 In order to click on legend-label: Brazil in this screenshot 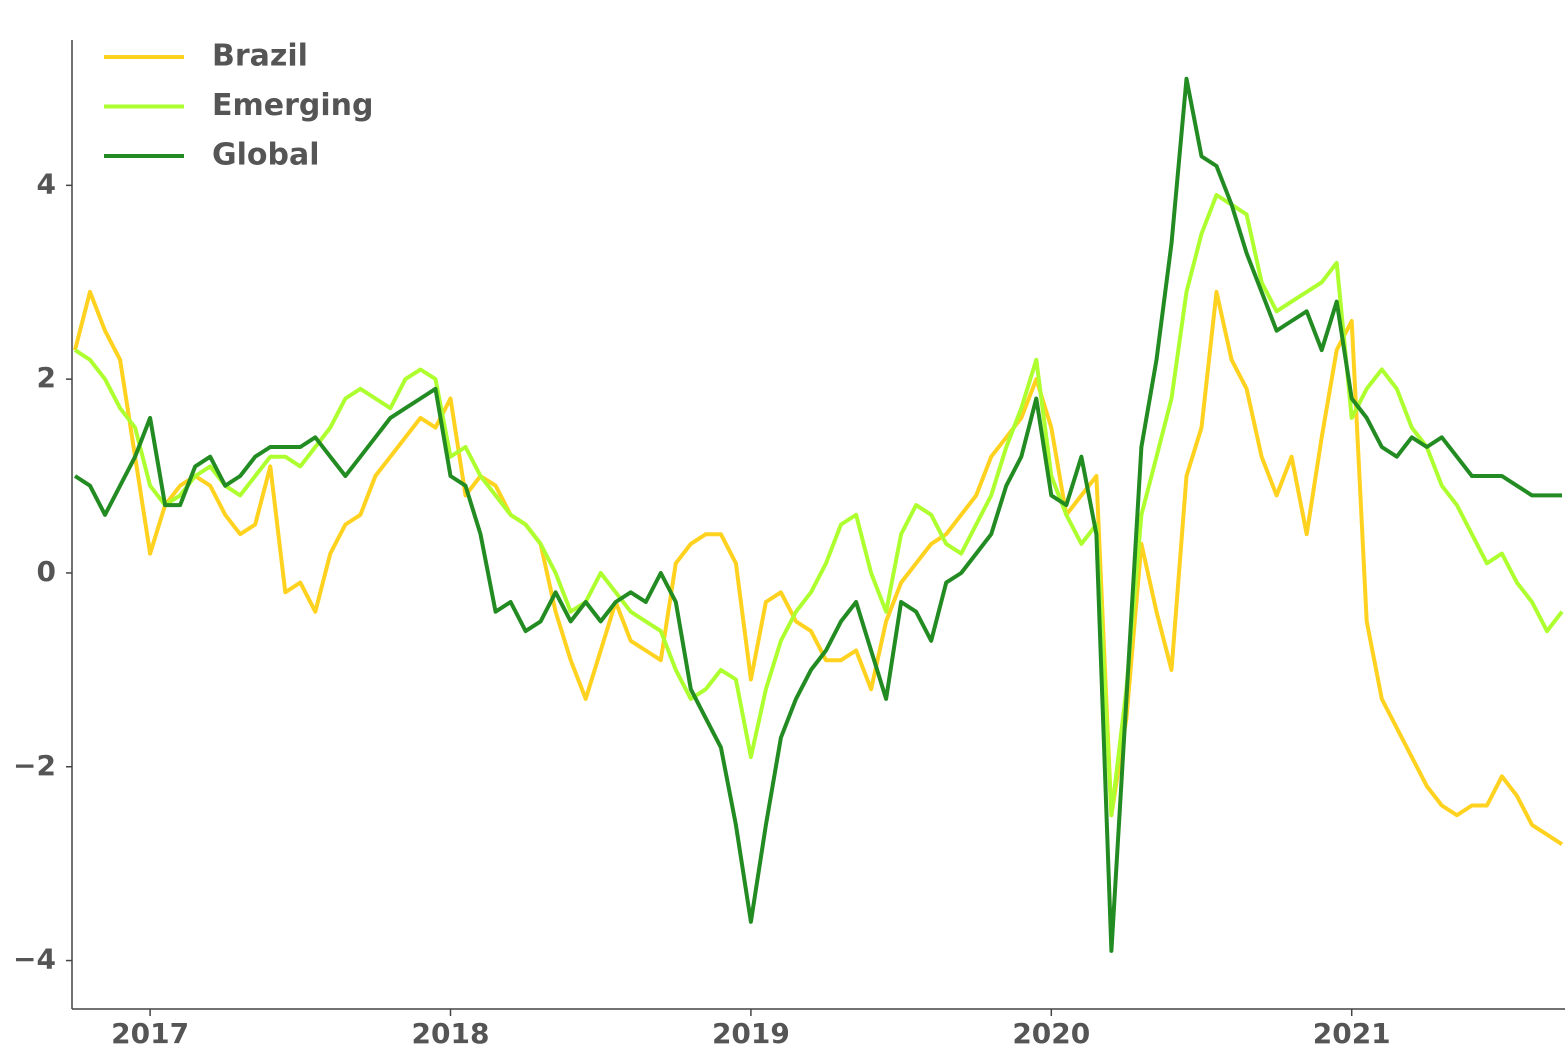, I will do `click(260, 56)`.